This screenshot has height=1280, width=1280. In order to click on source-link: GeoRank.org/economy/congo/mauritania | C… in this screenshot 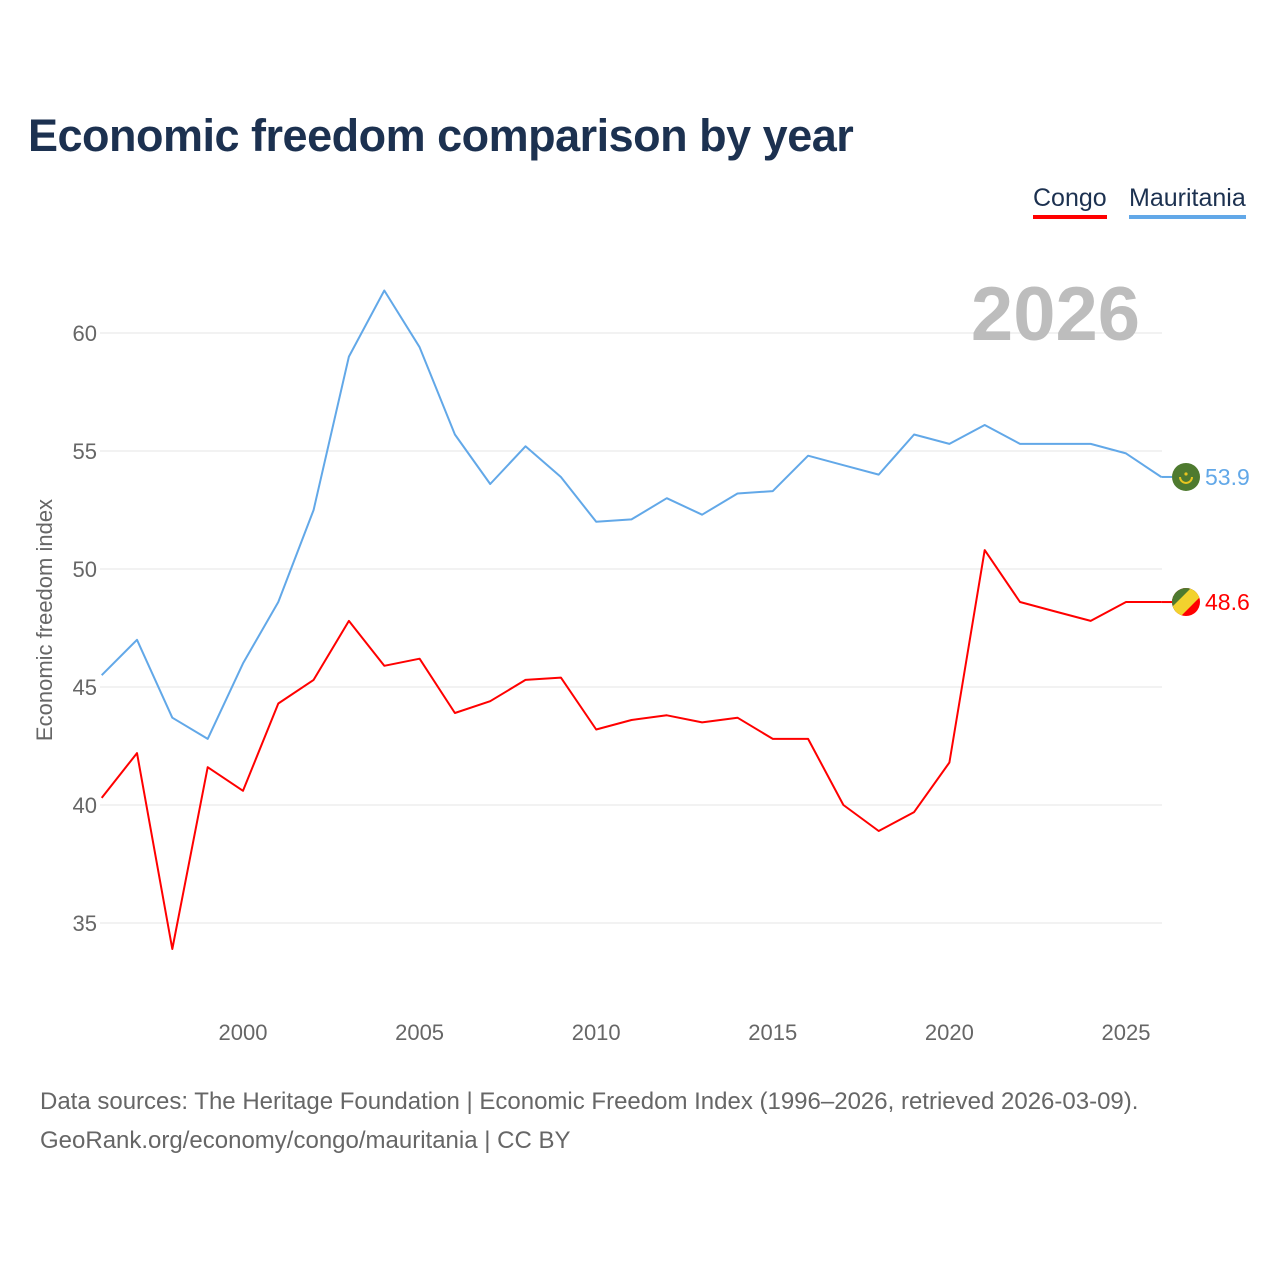, I will do `click(305, 1140)`.